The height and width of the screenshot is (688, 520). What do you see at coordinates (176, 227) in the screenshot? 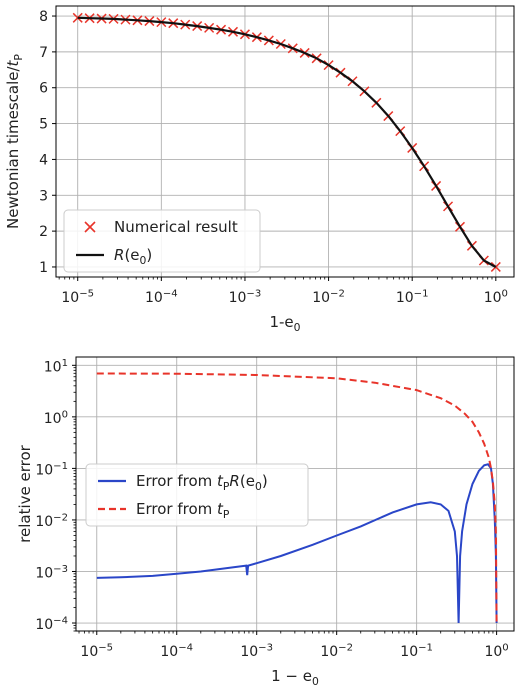
I see `legend-label: Numerical result` at bounding box center [176, 227].